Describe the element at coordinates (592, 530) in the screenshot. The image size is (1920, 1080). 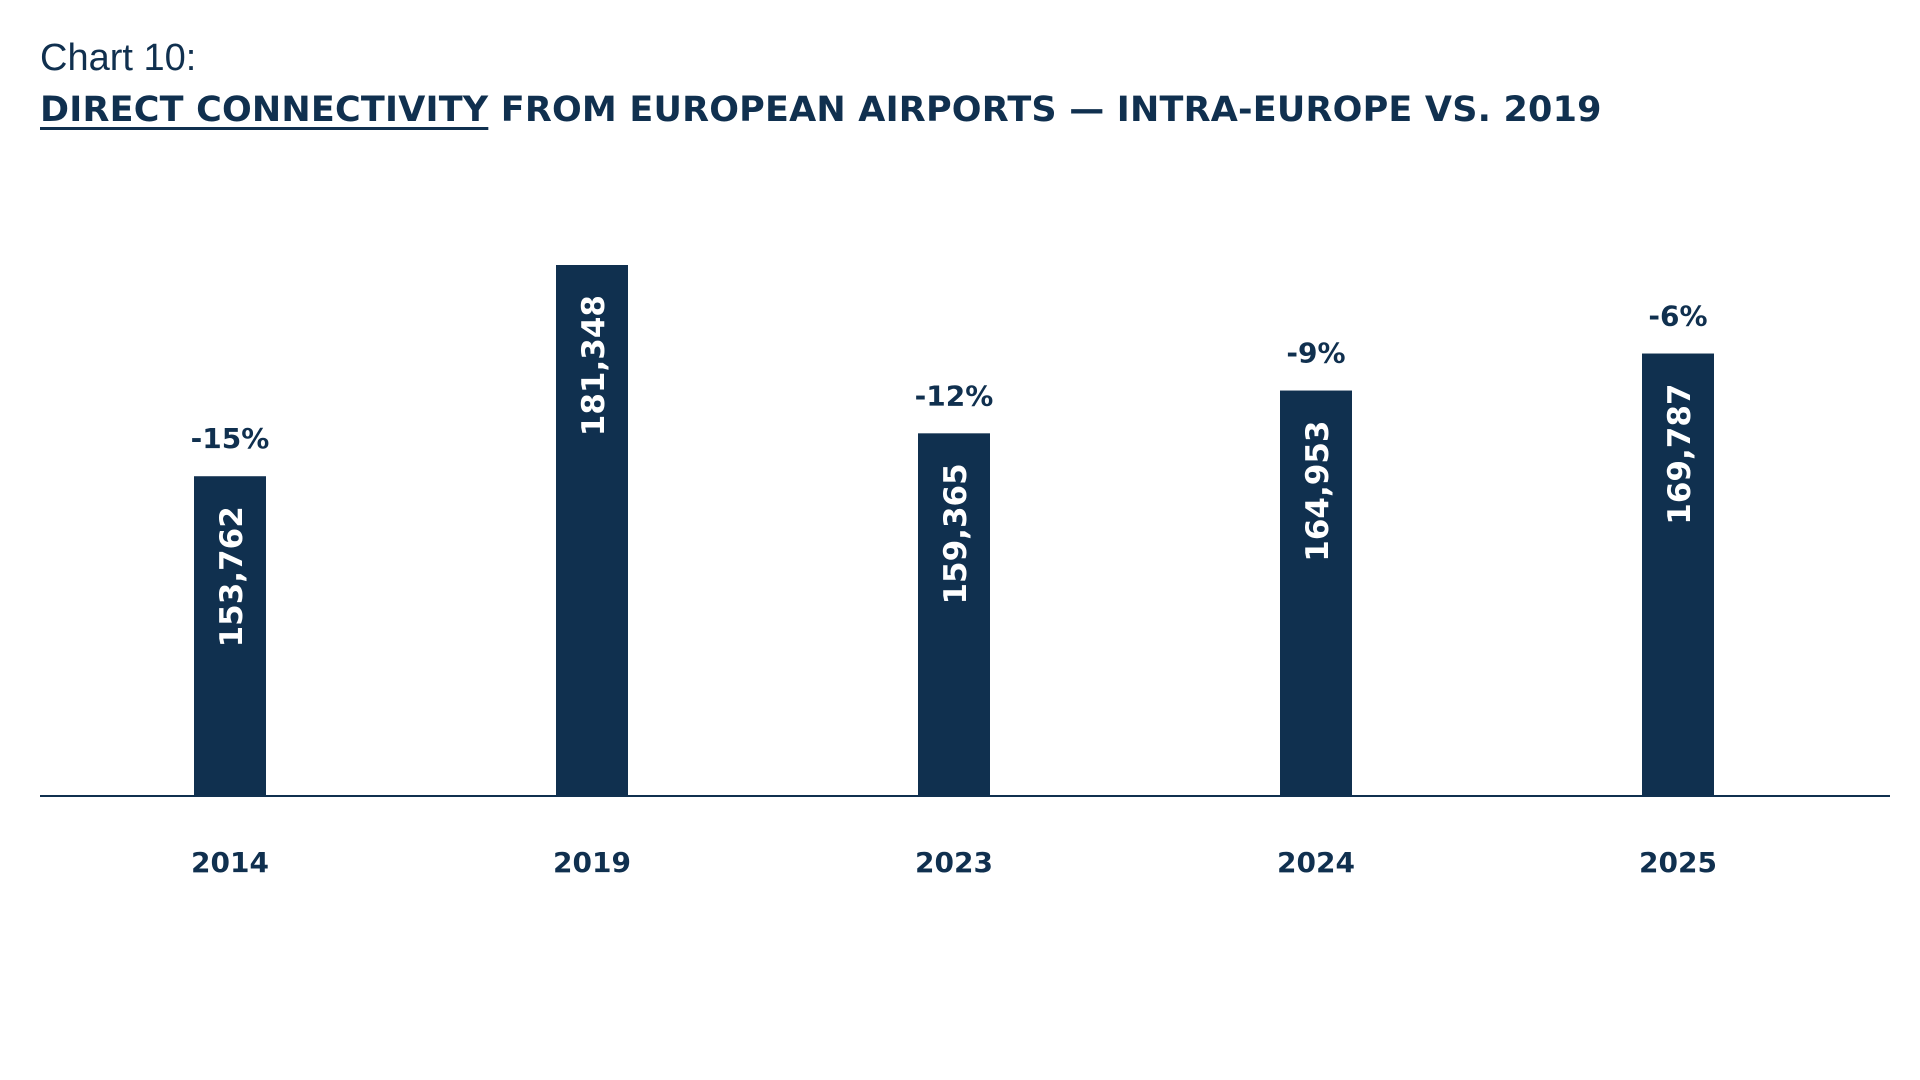
I see `bar-2019` at that location.